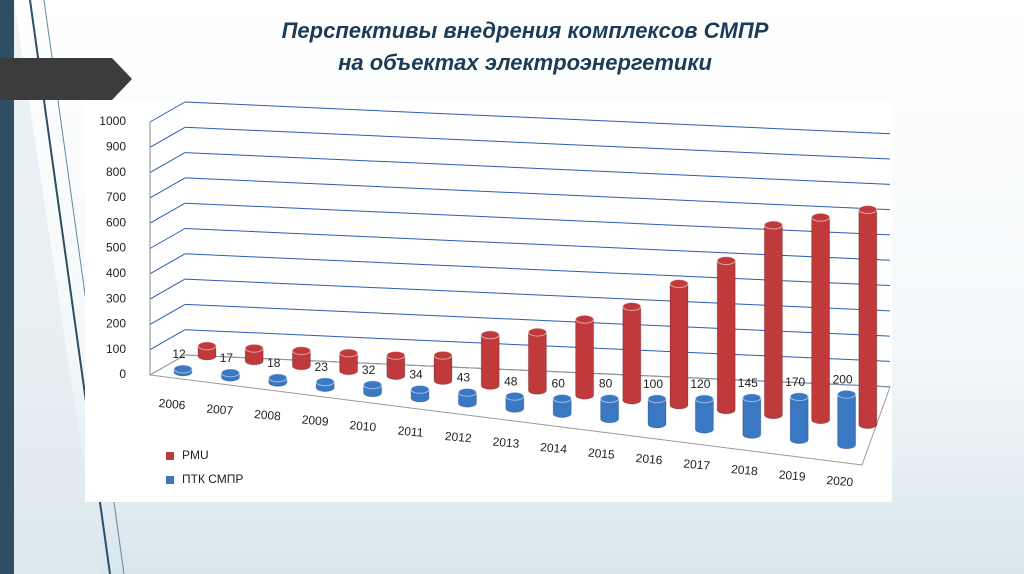  I want to click on x-tick-label: 2011, so click(410, 432).